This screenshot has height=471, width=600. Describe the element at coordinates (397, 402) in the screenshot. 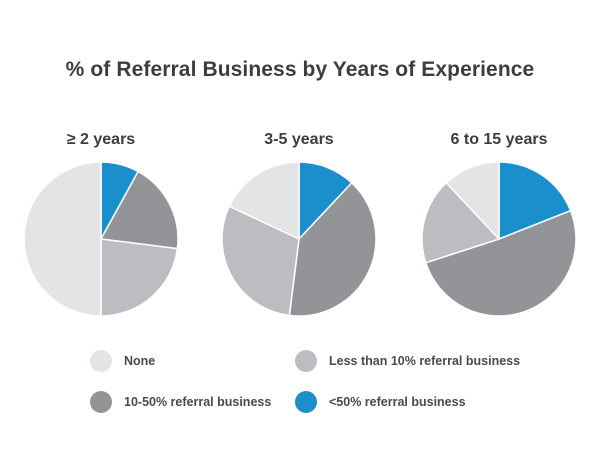

I see `legend-label-over-50: <50% referral business` at that location.